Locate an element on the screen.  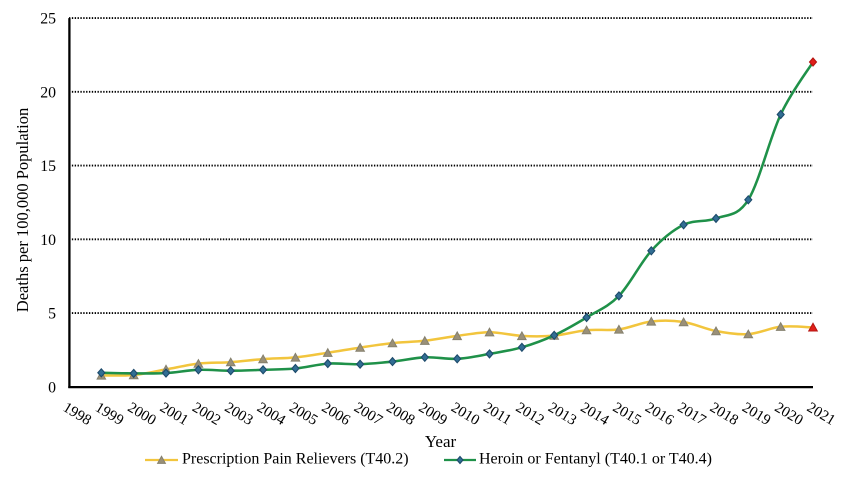
svg-text: 2000 is located at coordinates (142, 414).